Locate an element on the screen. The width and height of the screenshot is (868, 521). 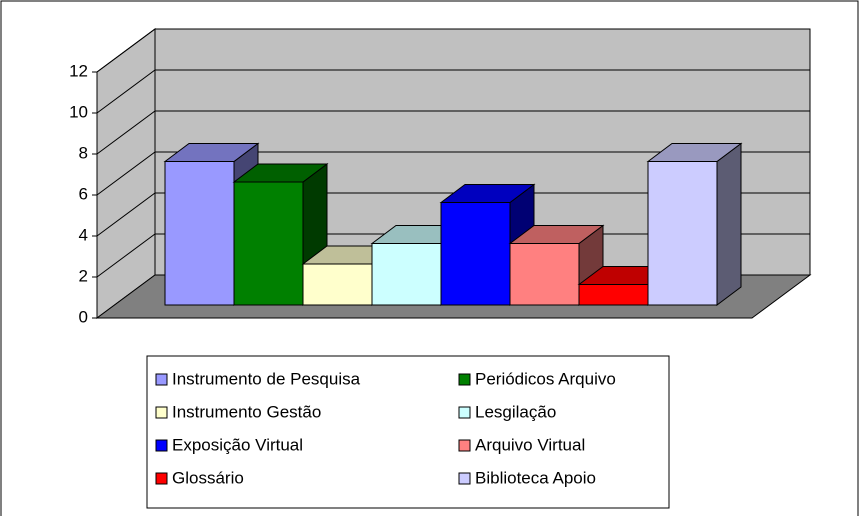
legend-label: Periódicos Arquivo is located at coordinates (545, 378).